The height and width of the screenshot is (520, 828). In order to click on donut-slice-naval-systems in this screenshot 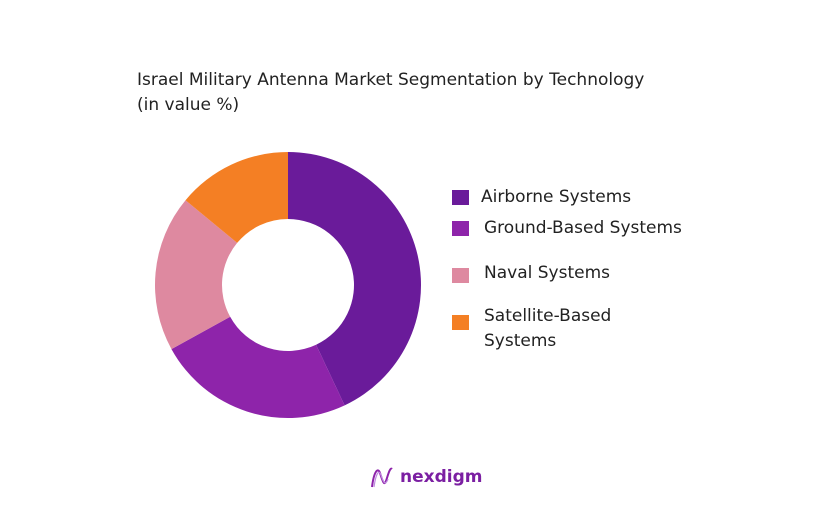, I will do `click(196, 275)`.